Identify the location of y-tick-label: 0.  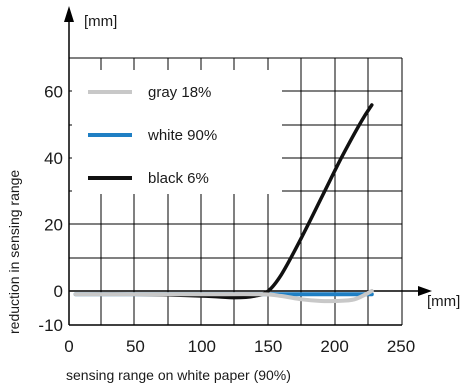
(58, 291).